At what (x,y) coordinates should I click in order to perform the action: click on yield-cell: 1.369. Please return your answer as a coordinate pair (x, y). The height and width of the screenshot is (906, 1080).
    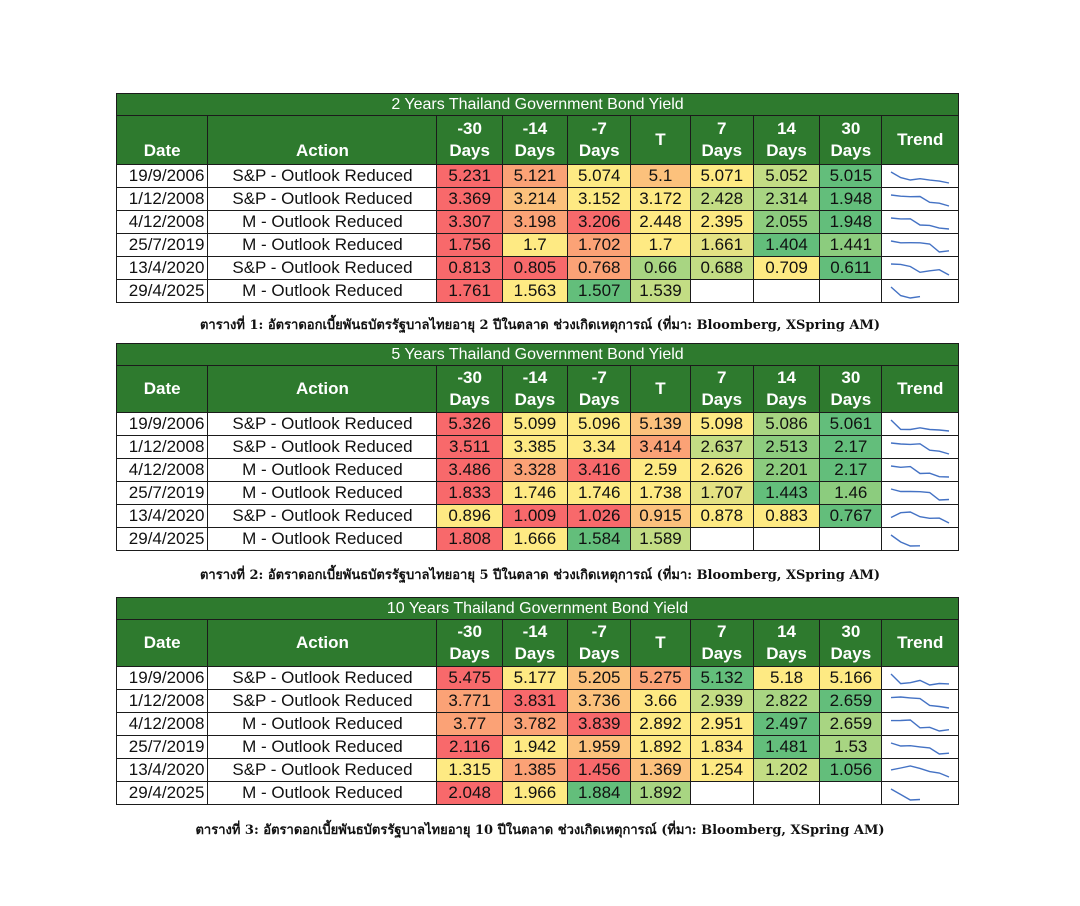
    Looking at the image, I should click on (660, 770).